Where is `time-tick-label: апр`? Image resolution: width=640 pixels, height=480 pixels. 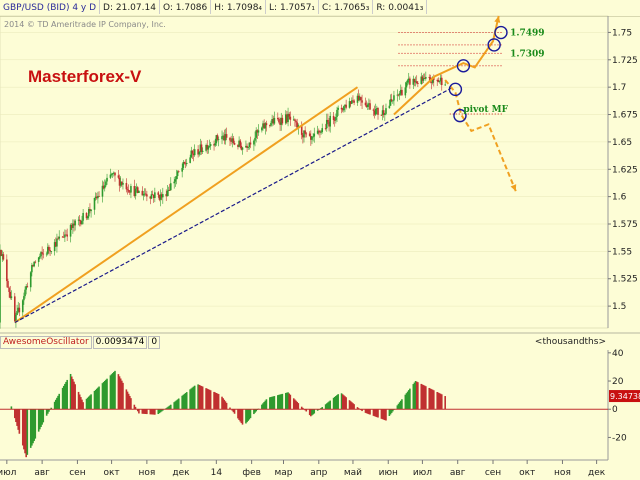
time-tick-label: апр is located at coordinates (318, 473).